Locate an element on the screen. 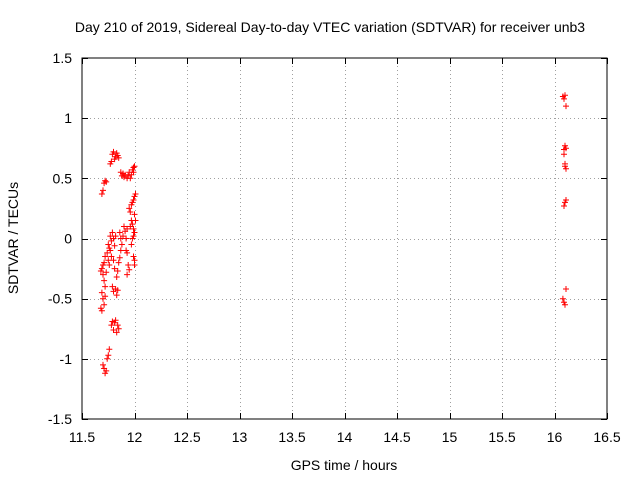 This screenshot has width=640, height=480. x-tick-label: 16.5 is located at coordinates (606, 437).